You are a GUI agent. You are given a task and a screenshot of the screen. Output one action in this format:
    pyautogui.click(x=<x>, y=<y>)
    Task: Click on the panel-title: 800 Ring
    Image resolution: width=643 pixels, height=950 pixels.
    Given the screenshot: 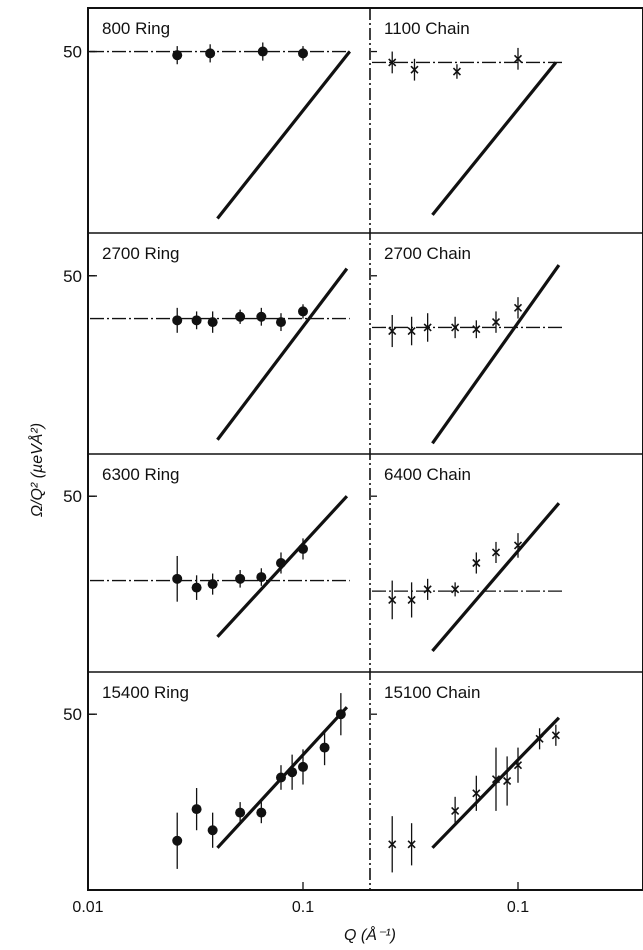 What is the action you would take?
    pyautogui.click(x=136, y=28)
    